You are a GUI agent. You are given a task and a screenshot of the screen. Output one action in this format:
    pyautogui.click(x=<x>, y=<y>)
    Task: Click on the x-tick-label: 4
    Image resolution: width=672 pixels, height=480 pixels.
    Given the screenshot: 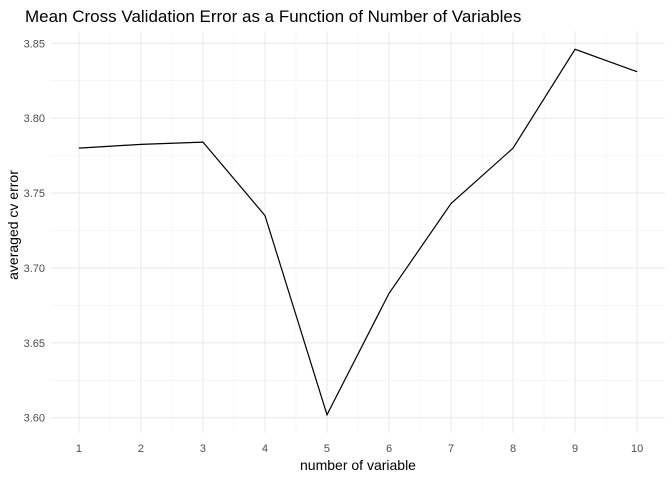 What is the action you would take?
    pyautogui.click(x=265, y=449)
    